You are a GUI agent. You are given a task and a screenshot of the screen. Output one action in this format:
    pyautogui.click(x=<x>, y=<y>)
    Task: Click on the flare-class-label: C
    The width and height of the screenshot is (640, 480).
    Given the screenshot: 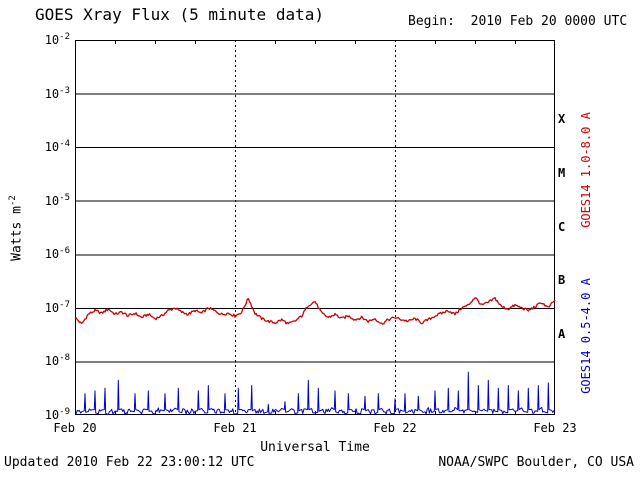 What is the action you would take?
    pyautogui.click(x=562, y=226)
    